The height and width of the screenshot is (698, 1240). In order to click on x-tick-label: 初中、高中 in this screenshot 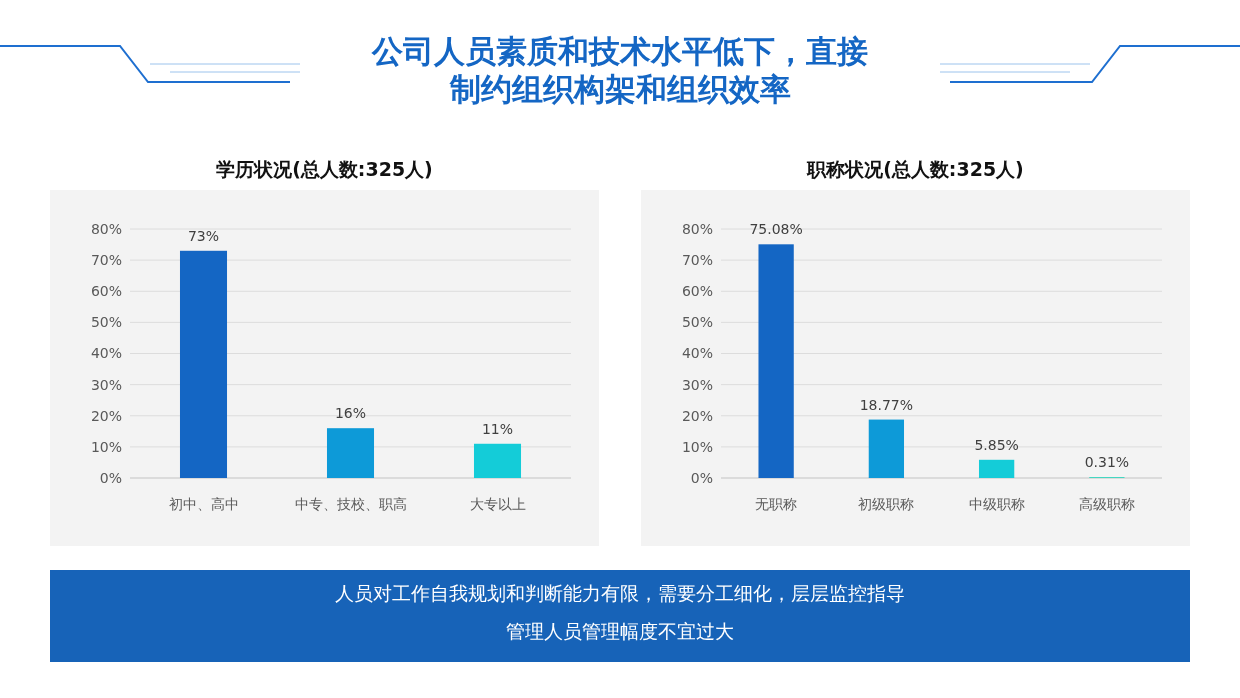, I will do `click(203, 504)`.